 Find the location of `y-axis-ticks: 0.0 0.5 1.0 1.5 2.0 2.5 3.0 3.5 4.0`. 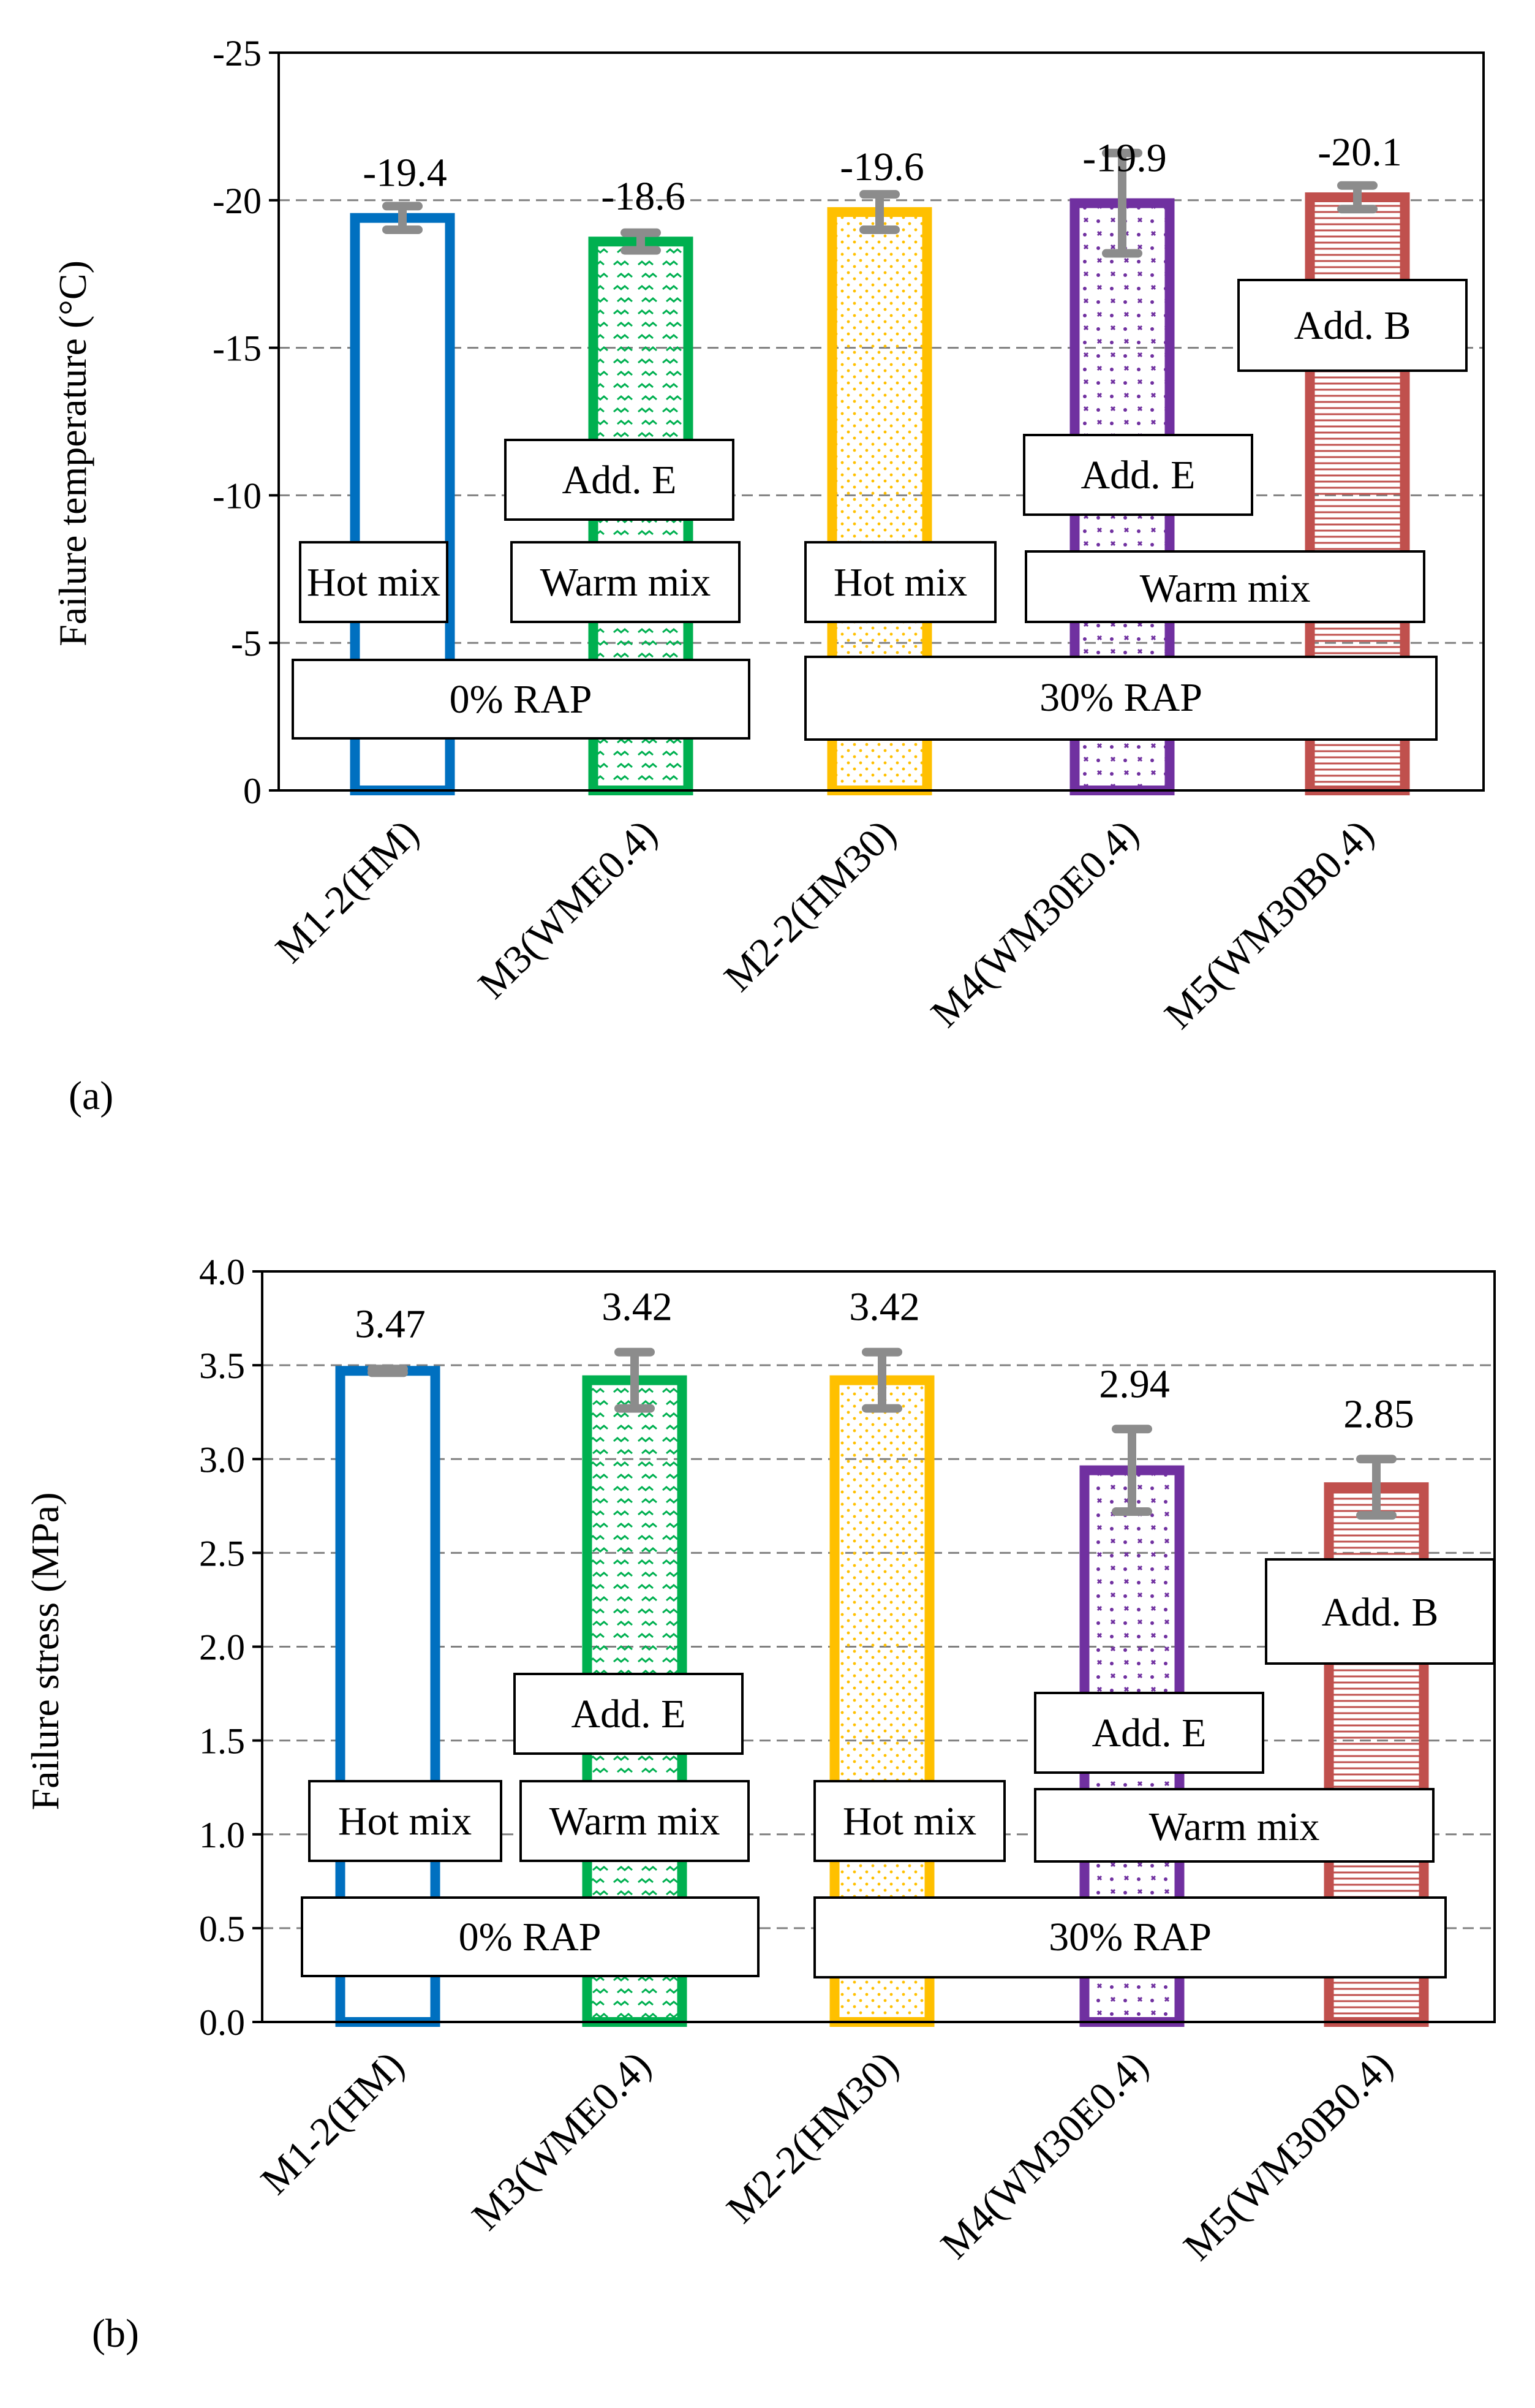

y-axis-ticks: 0.0 0.5 1.0 1.5 2.0 2.5 3.0 3.5 4.0 is located at coordinates (230, 1647).